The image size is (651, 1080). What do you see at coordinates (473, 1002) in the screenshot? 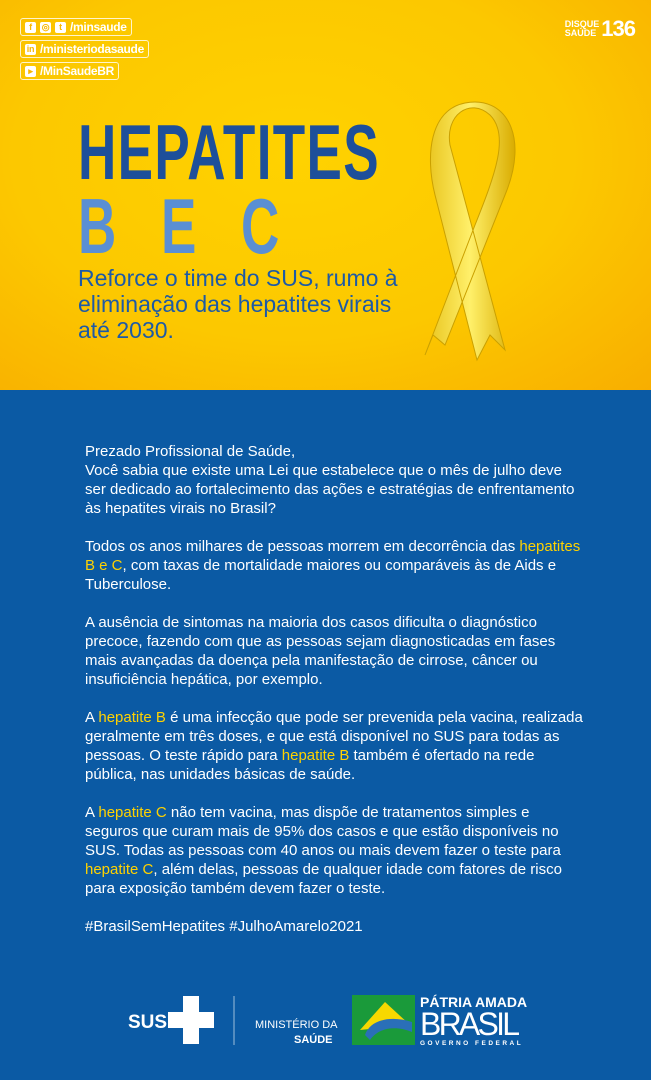
I see `patria-amada: PÁTRIA AMADA` at bounding box center [473, 1002].